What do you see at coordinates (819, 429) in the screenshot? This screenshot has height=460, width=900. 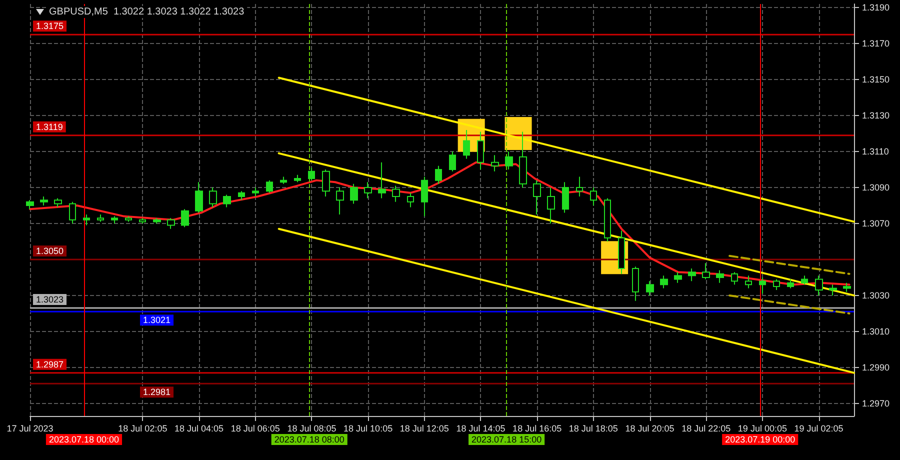 I see `x-tick-label: 19 Jul 02:05` at bounding box center [819, 429].